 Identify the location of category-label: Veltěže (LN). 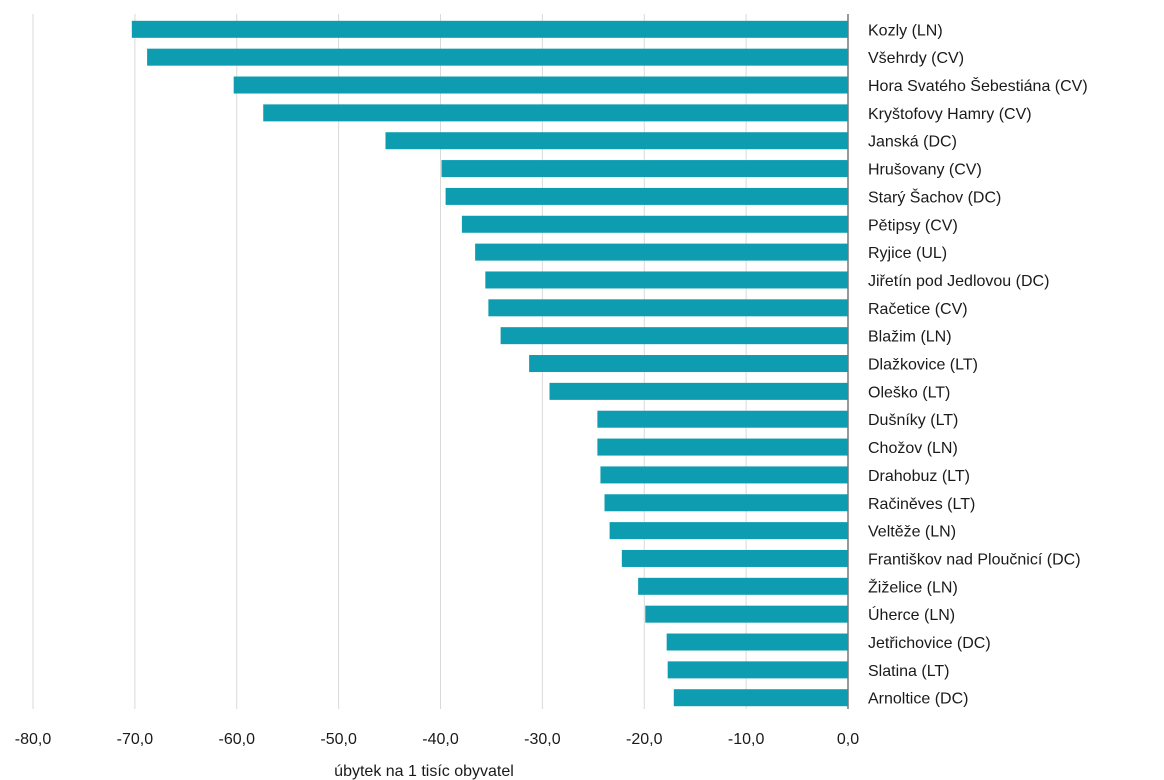
(912, 532).